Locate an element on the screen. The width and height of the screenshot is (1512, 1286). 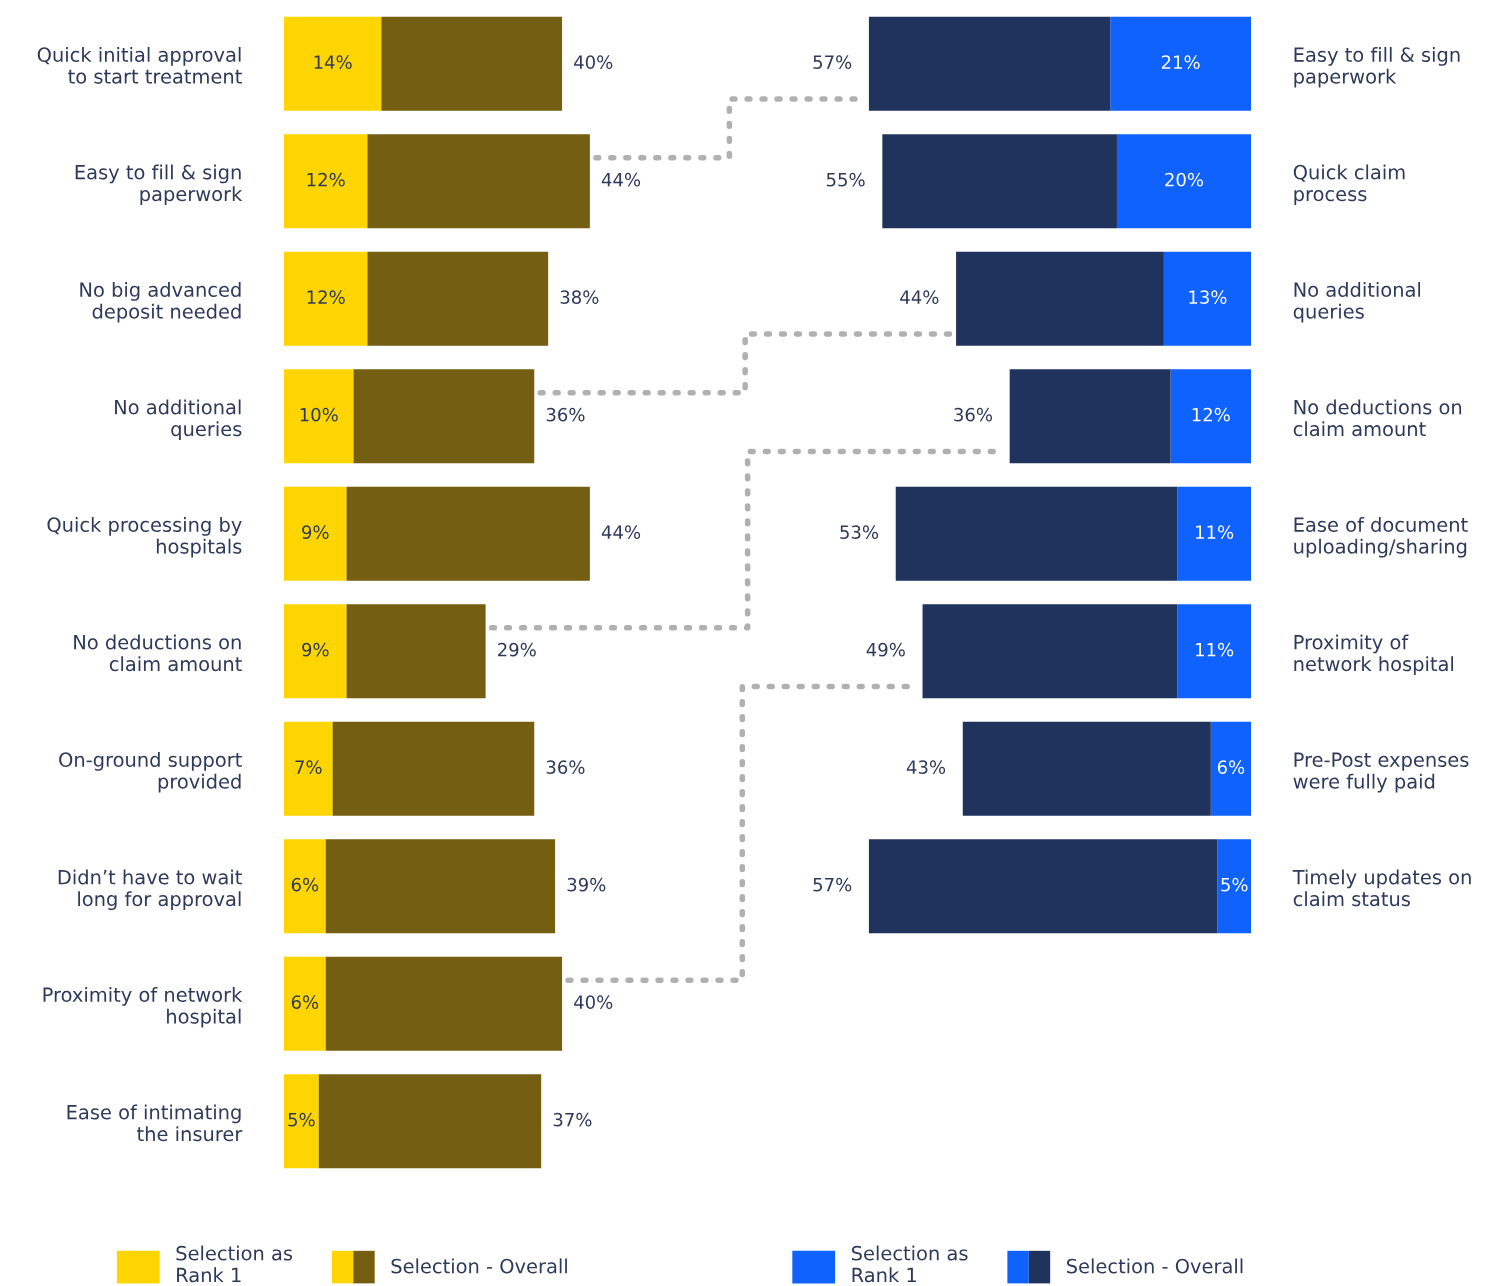
data-label: 14% is located at coordinates (333, 62).